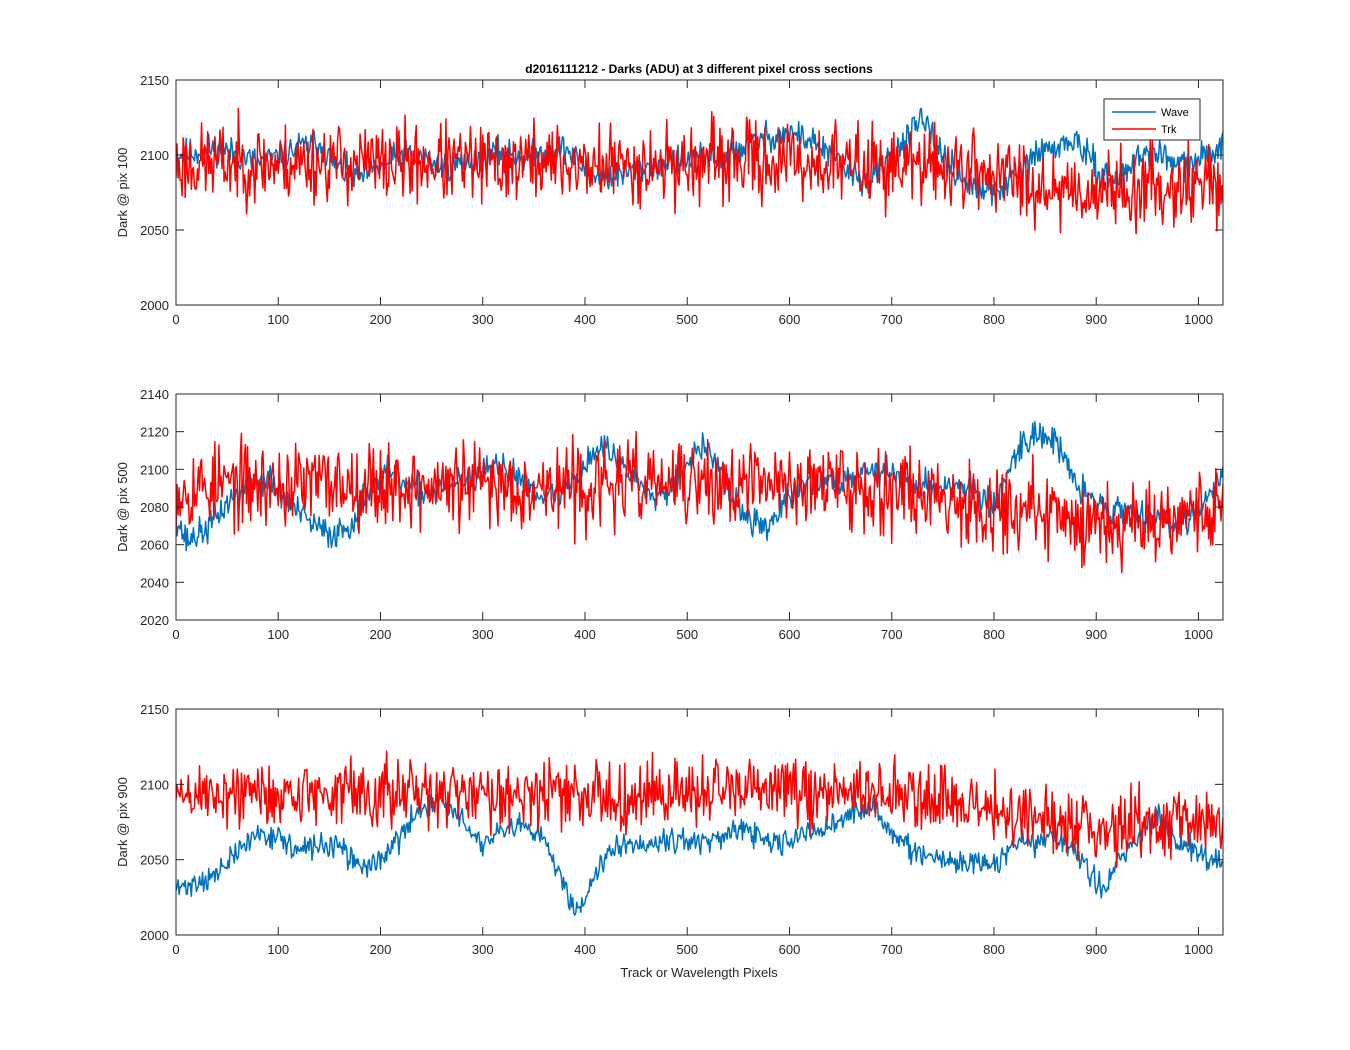  Describe the element at coordinates (154, 620) in the screenshot. I see `y-tick-label: 2020` at that location.